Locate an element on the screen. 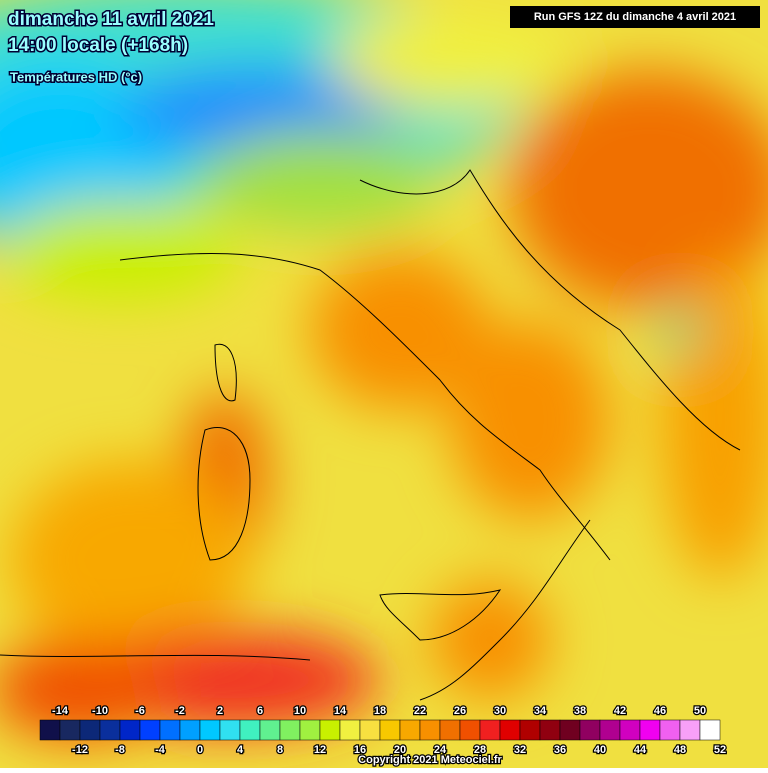  map-time: 14:00 locale (+168h) is located at coordinates (98, 45).